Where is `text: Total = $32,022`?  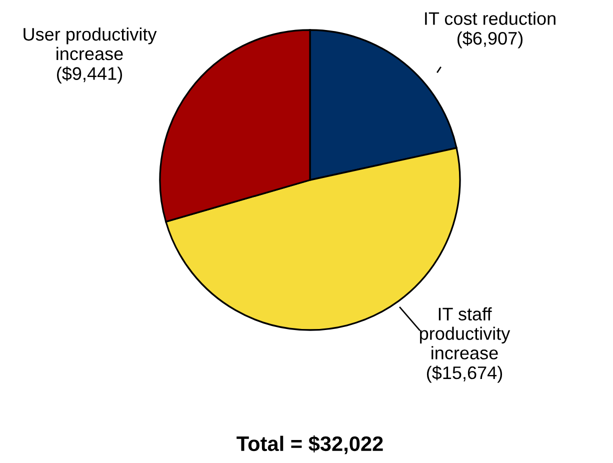 text: Total = $32,022 is located at coordinates (309, 444).